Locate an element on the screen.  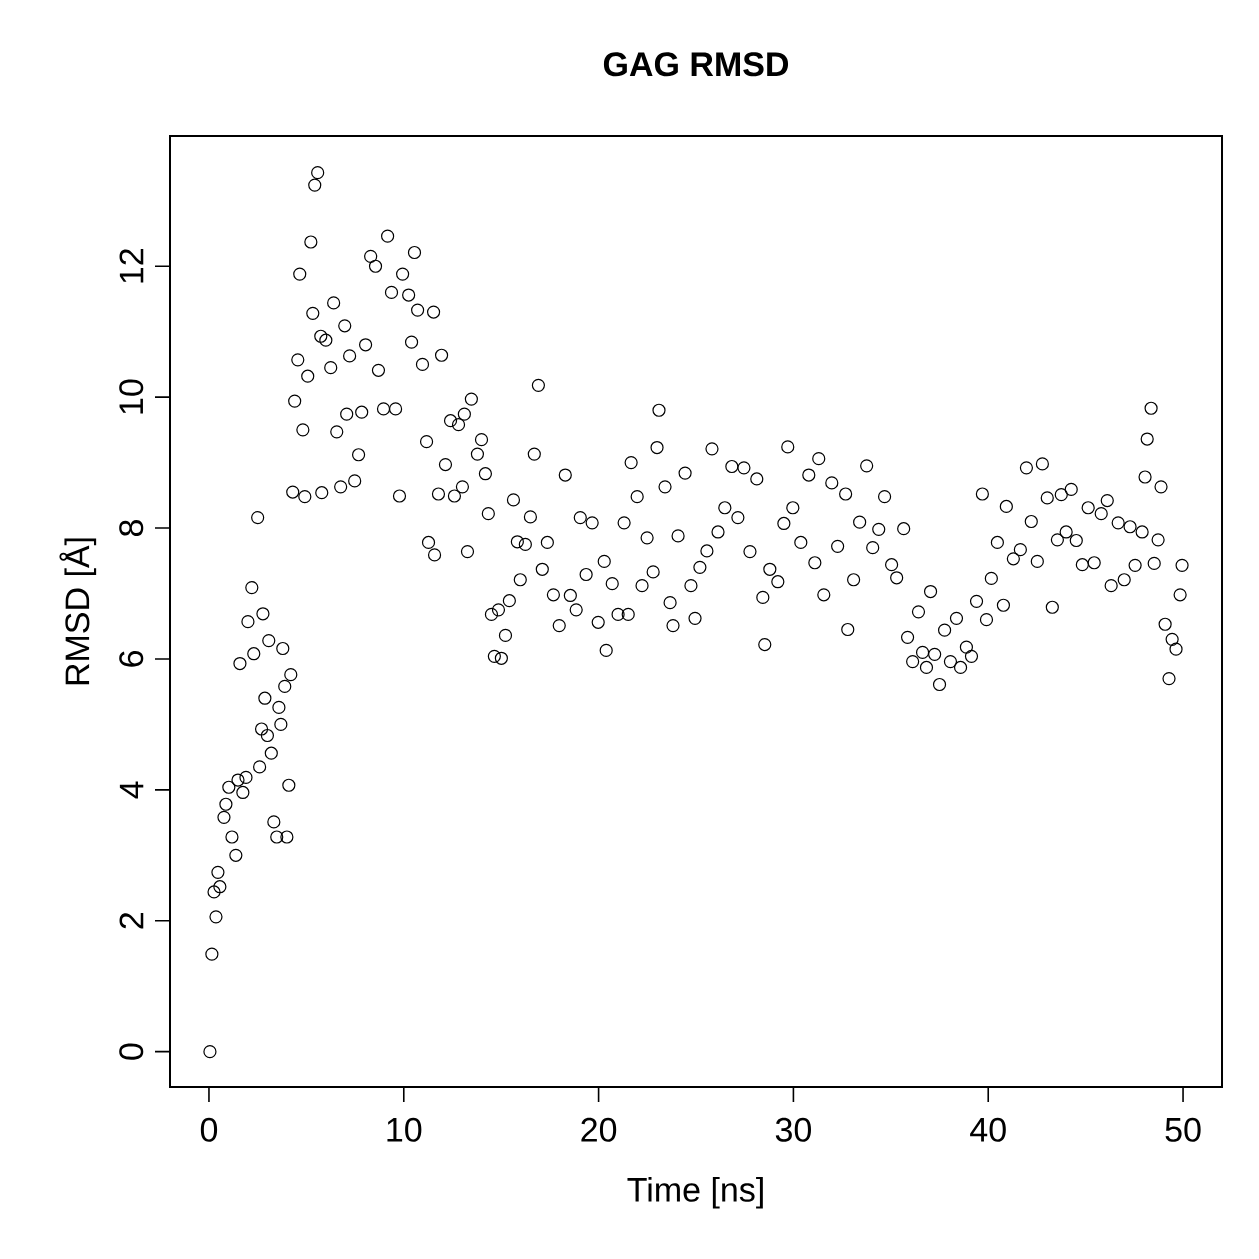
y-tick-label: 8 is located at coordinates (131, 528).